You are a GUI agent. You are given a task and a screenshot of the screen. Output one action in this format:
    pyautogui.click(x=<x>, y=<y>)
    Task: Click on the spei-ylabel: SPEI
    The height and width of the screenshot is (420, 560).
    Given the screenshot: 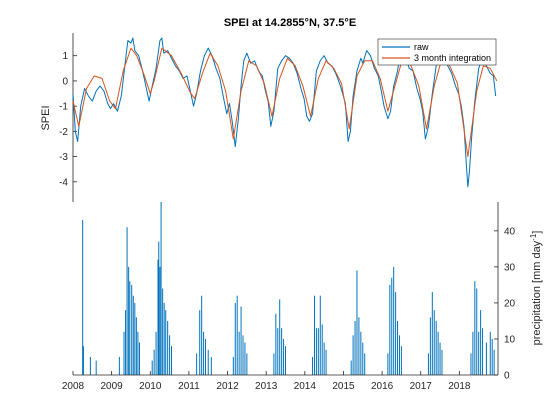 What is the action you would take?
    pyautogui.click(x=46, y=117)
    